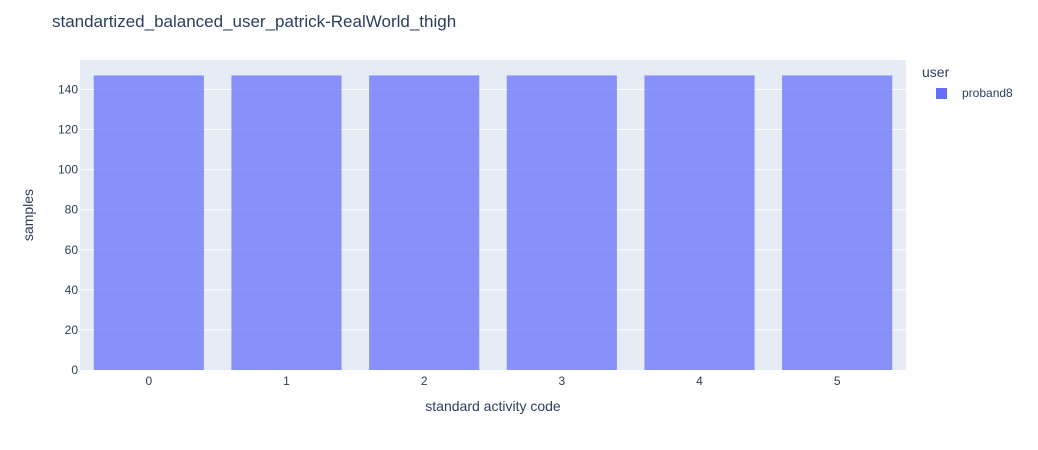 The width and height of the screenshot is (1038, 450). What do you see at coordinates (493, 406) in the screenshot?
I see `x-axis-title: standard activity code` at bounding box center [493, 406].